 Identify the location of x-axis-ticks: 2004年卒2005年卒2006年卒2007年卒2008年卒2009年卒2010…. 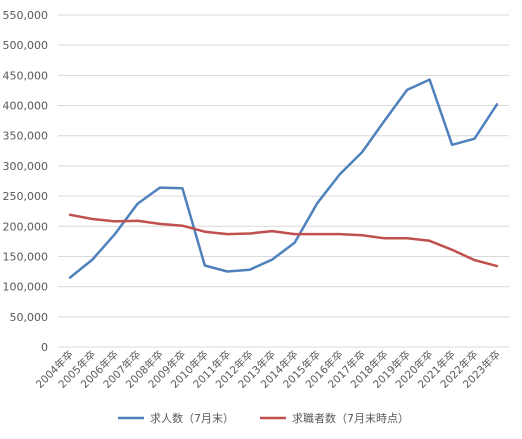
(268, 369).